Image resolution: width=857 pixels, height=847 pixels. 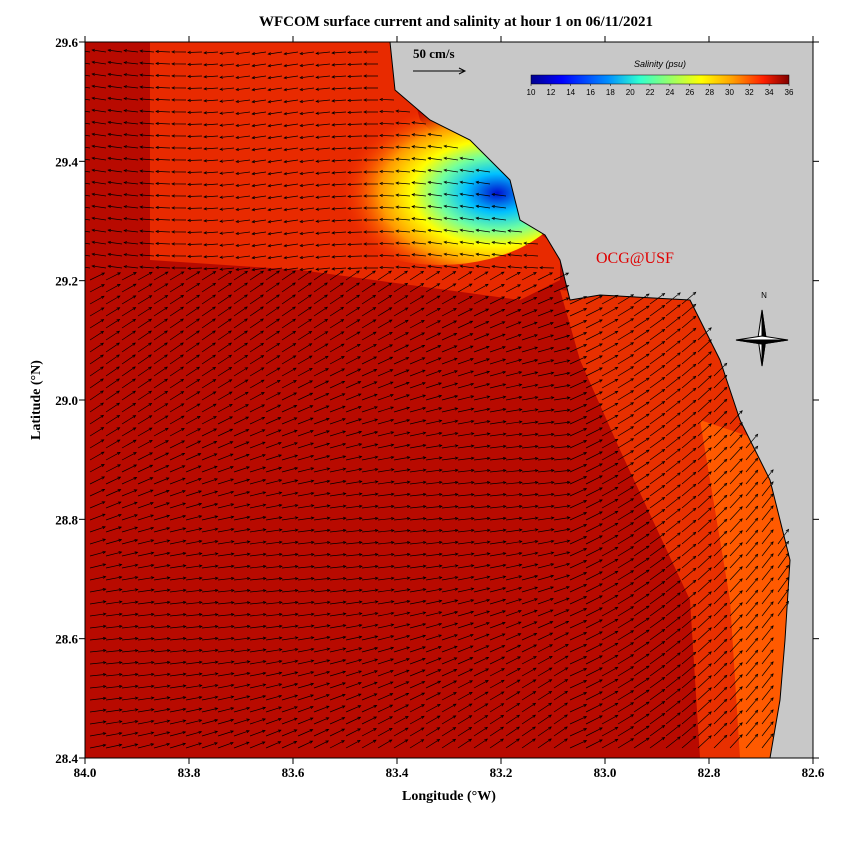 I want to click on x-tick-label: 82.6, so click(x=813, y=772).